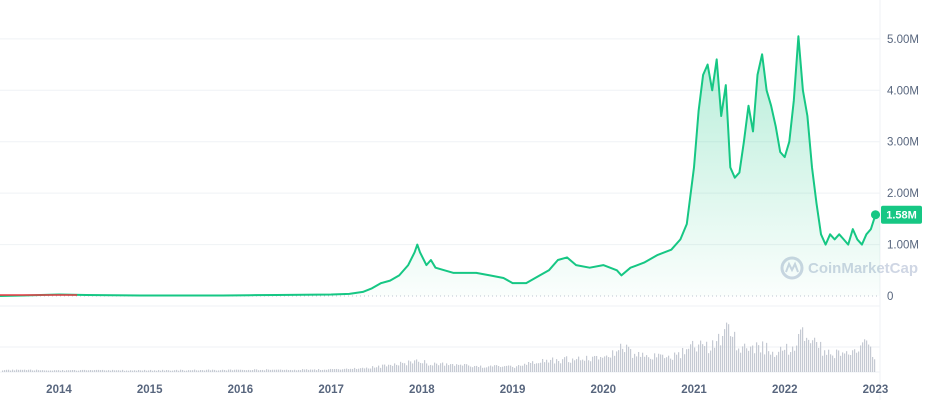 The image size is (929, 405). Describe the element at coordinates (890, 297) in the screenshot. I see `y-tick-label: 0` at that location.